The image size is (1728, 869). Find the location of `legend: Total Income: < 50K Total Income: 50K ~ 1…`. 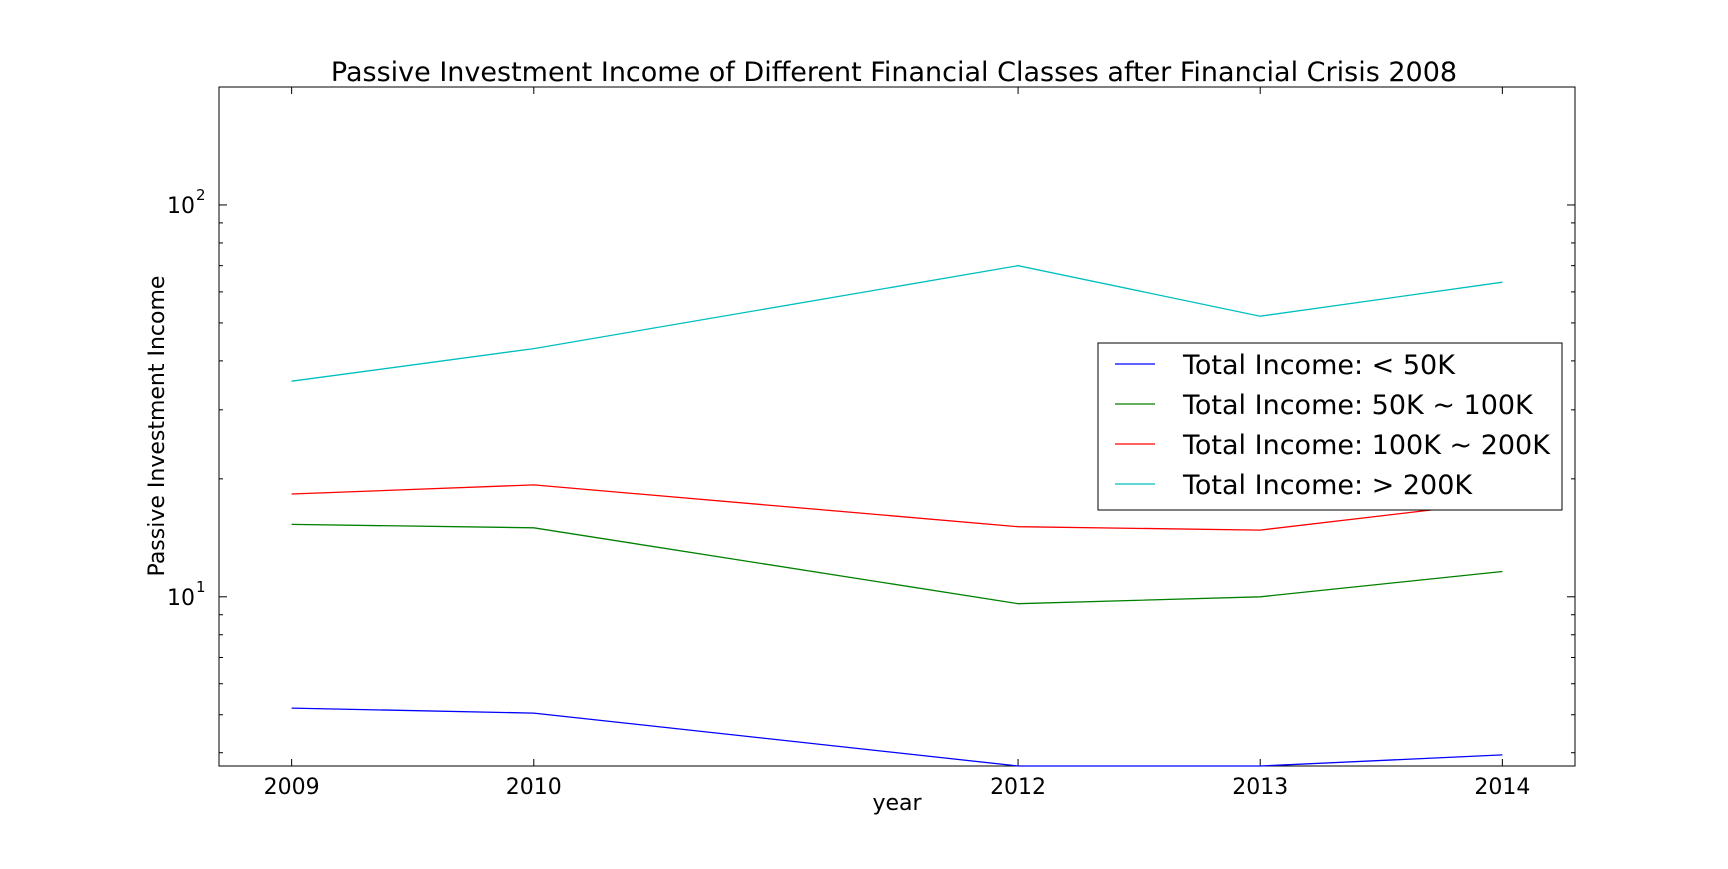

legend: Total Income: < 50K Total Income: 50K ~ 1… is located at coordinates (1330, 426).